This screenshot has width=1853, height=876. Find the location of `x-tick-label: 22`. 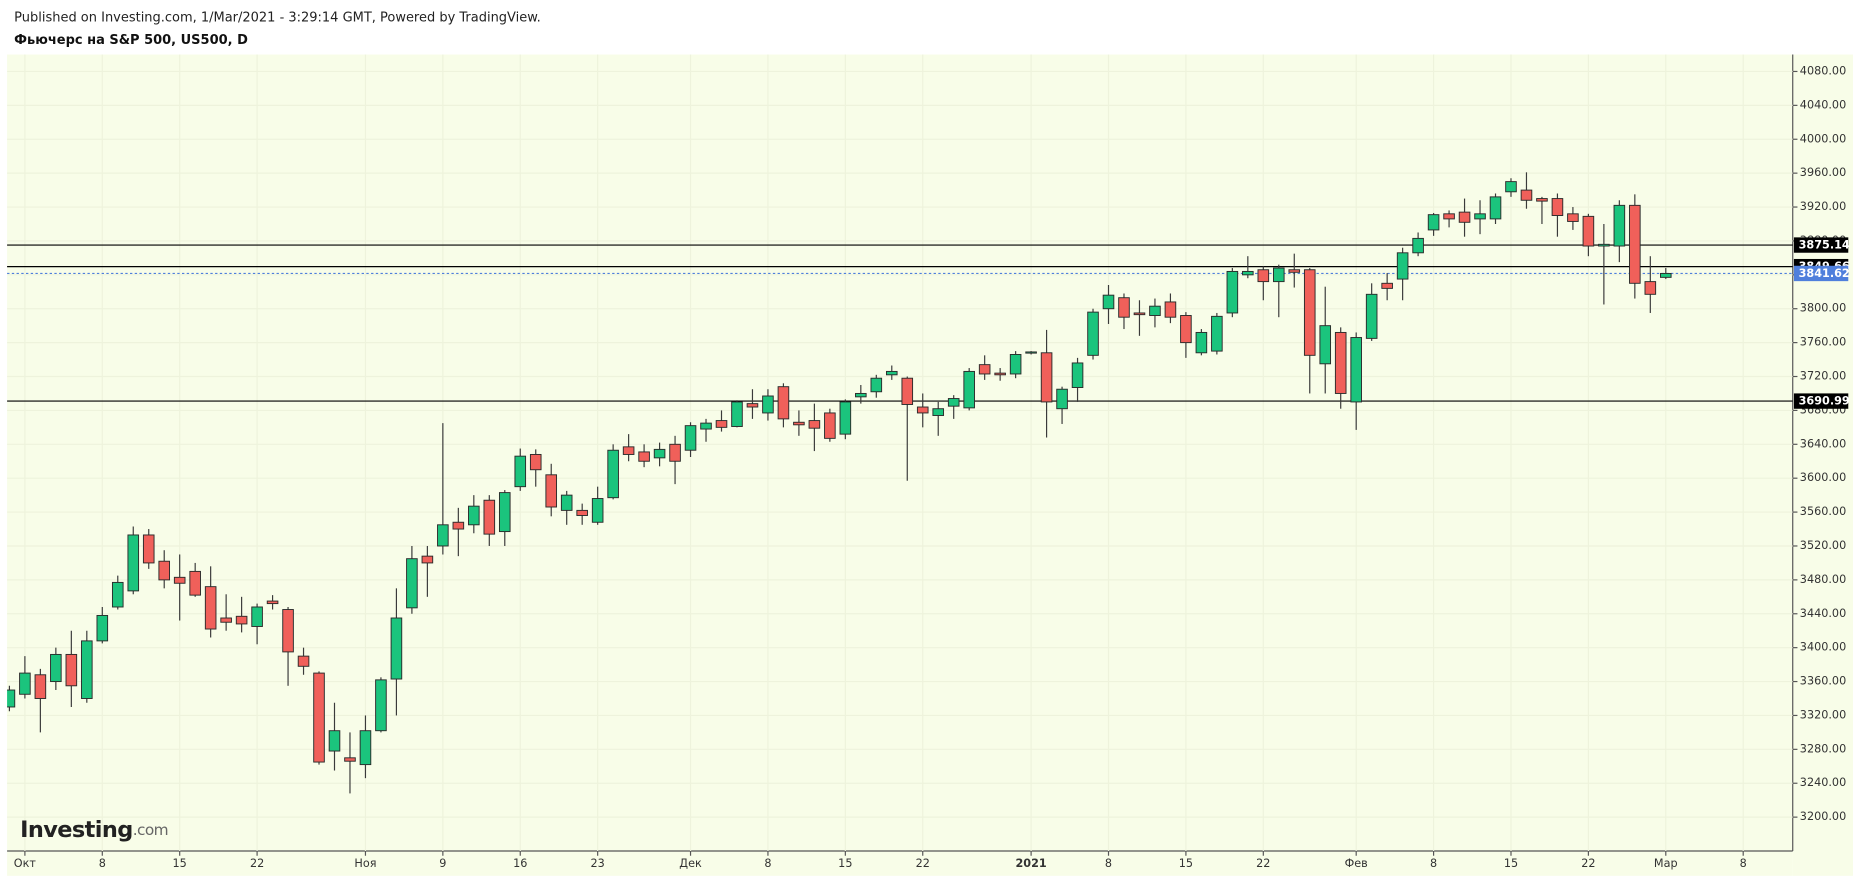

x-tick-label: 22 is located at coordinates (257, 863).